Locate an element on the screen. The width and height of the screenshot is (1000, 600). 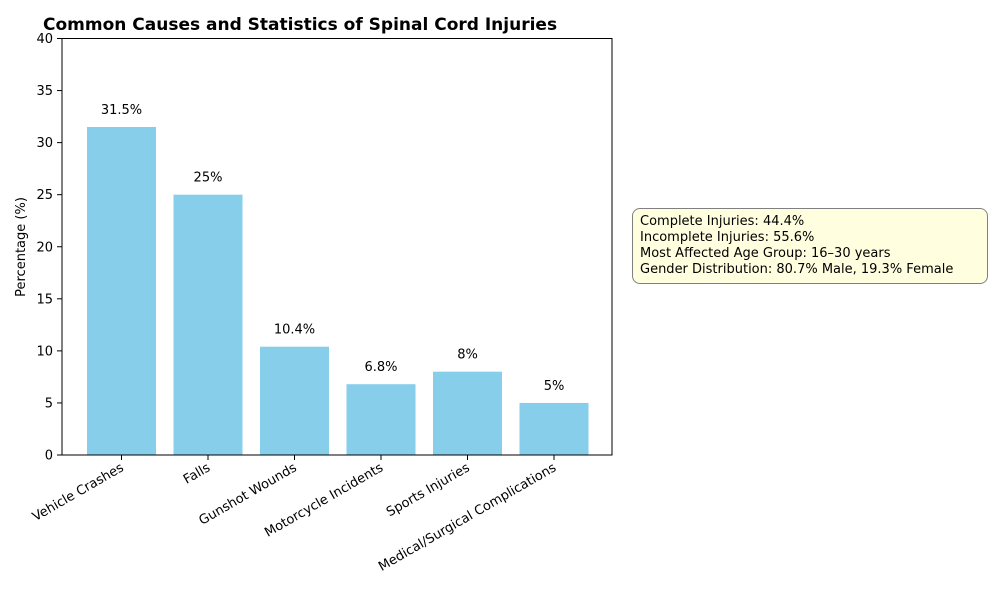
y-tick-label: 35 is located at coordinates (44, 91).